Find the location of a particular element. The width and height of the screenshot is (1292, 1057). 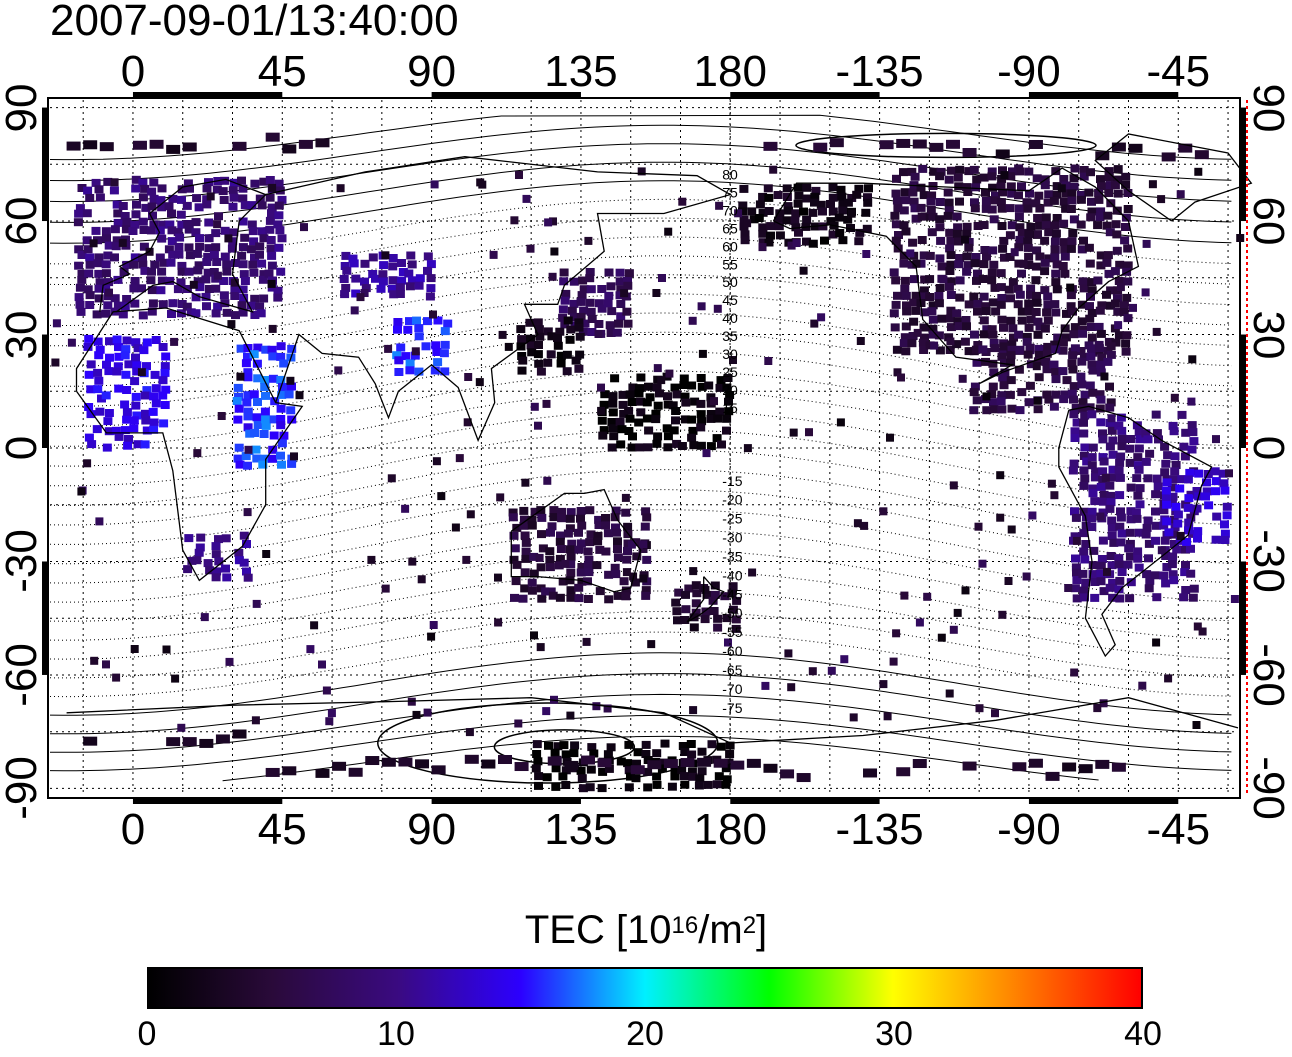

mag-lat-contour is located at coordinates (640, 349).